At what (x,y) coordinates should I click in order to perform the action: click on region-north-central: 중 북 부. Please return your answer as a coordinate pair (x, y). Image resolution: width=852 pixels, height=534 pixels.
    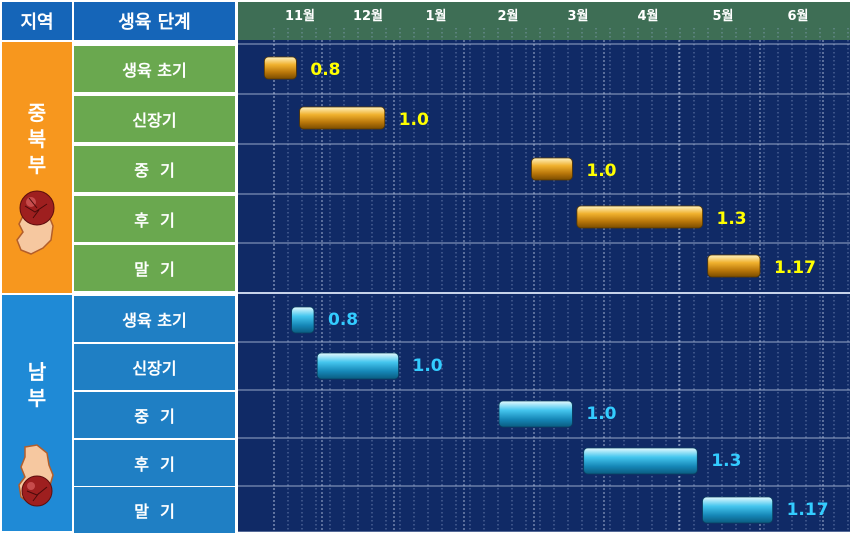
    Looking at the image, I should click on (37, 167).